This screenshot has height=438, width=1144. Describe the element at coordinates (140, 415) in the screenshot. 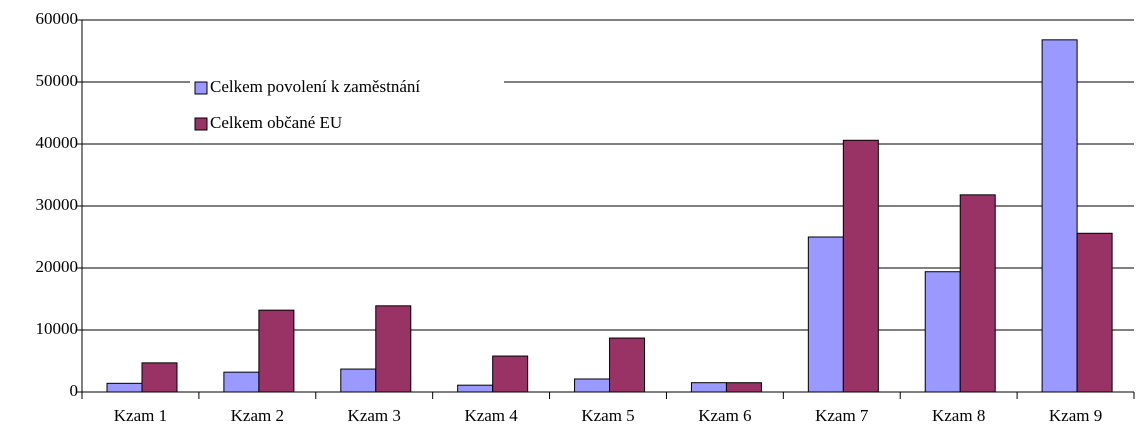

I see `x-tick-label: Kzam 1` at that location.